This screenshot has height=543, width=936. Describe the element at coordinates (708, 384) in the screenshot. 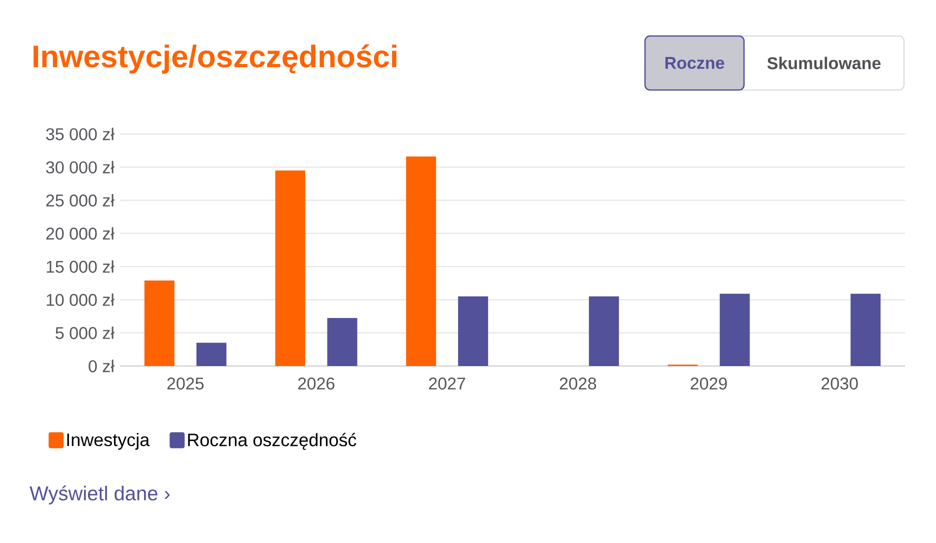

I see `x-tick-label: 2029` at that location.